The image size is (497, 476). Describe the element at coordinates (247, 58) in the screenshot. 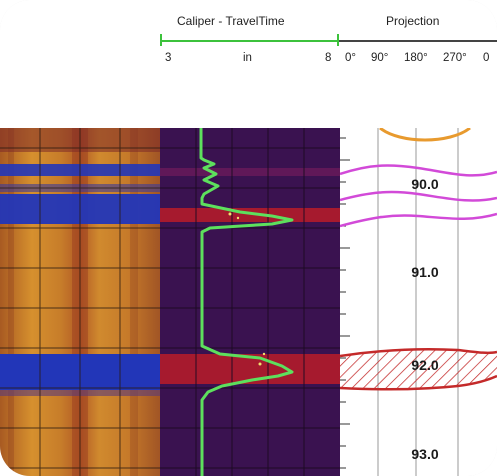

I see `caliper-unit-label: in` at that location.